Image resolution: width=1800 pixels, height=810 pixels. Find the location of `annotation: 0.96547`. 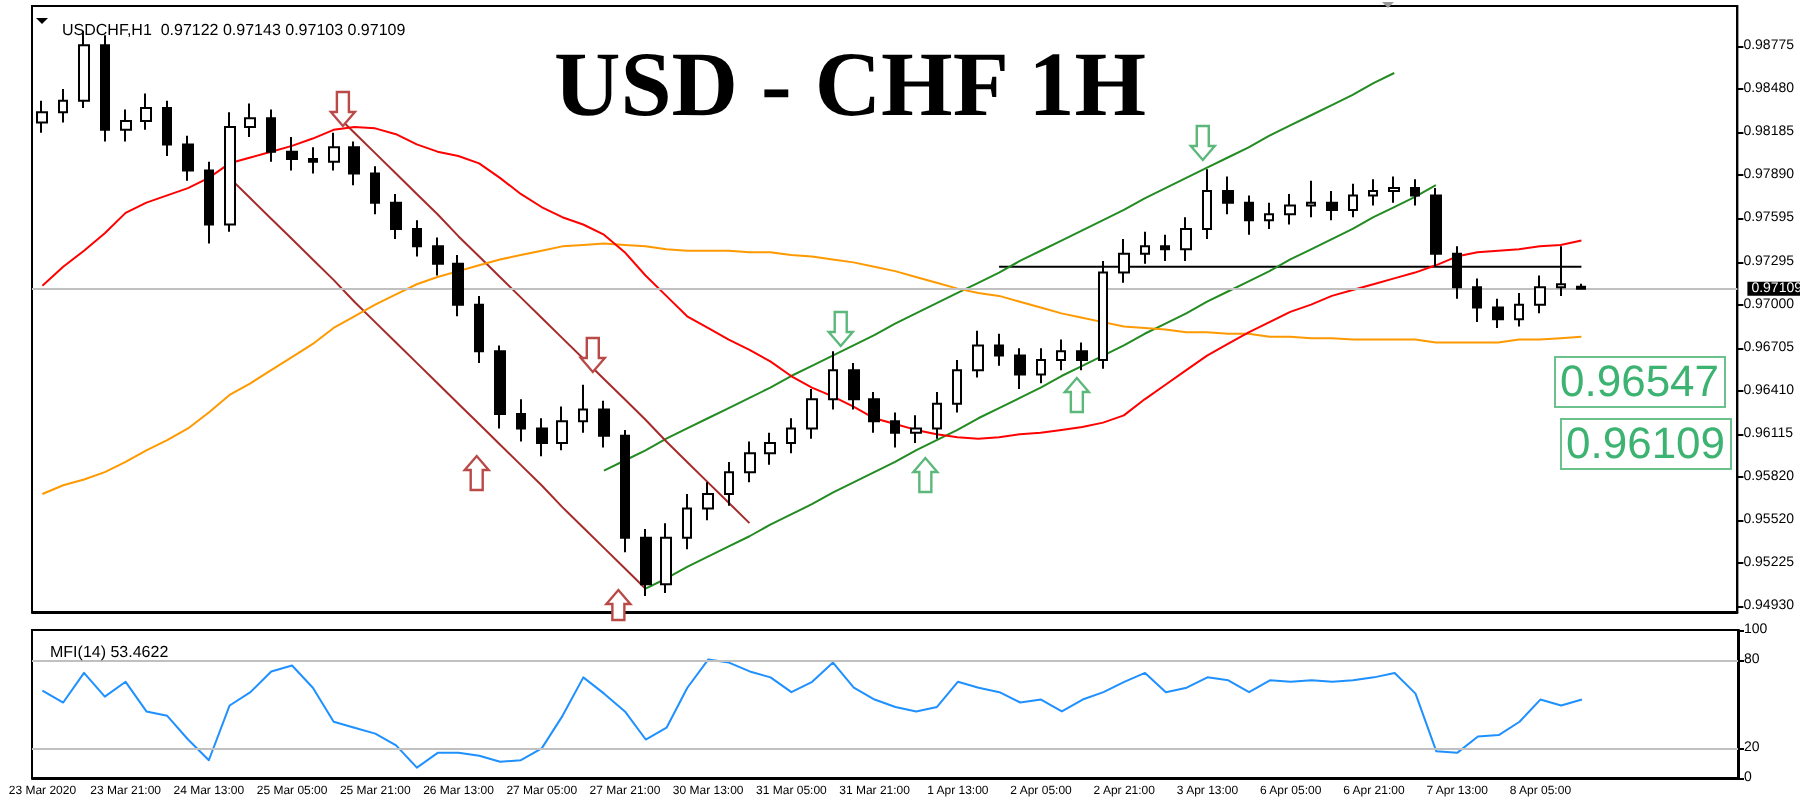

annotation: 0.96547 is located at coordinates (1640, 382).